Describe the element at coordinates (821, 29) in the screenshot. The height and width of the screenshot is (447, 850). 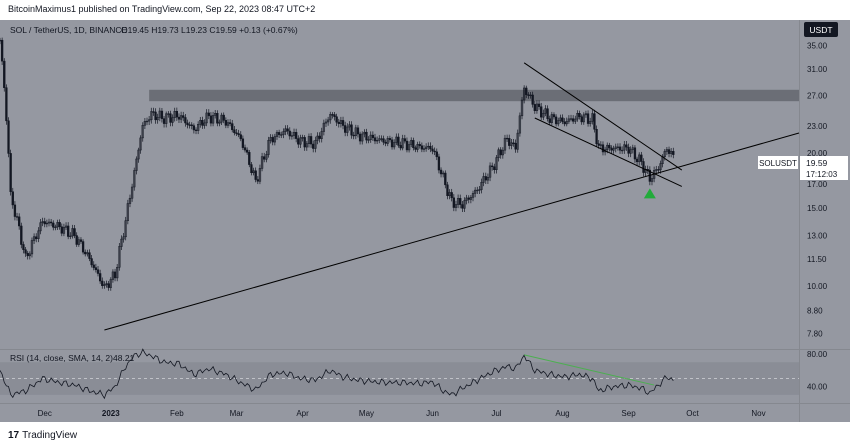
I see `currency-badge: USDT` at that location.